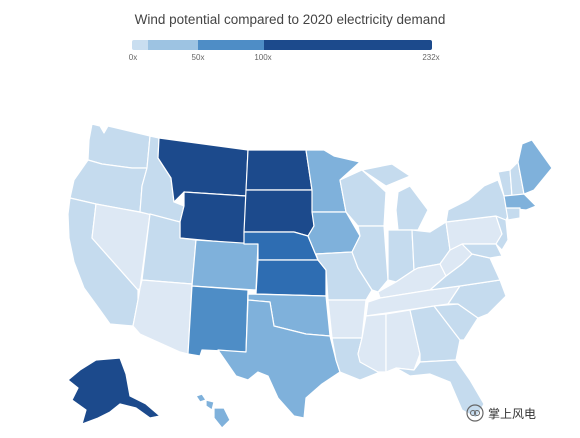 Image resolution: width=580 pixels, height=438 pixels. Describe the element at coordinates (119, 146) in the screenshot. I see `state-washington` at that location.